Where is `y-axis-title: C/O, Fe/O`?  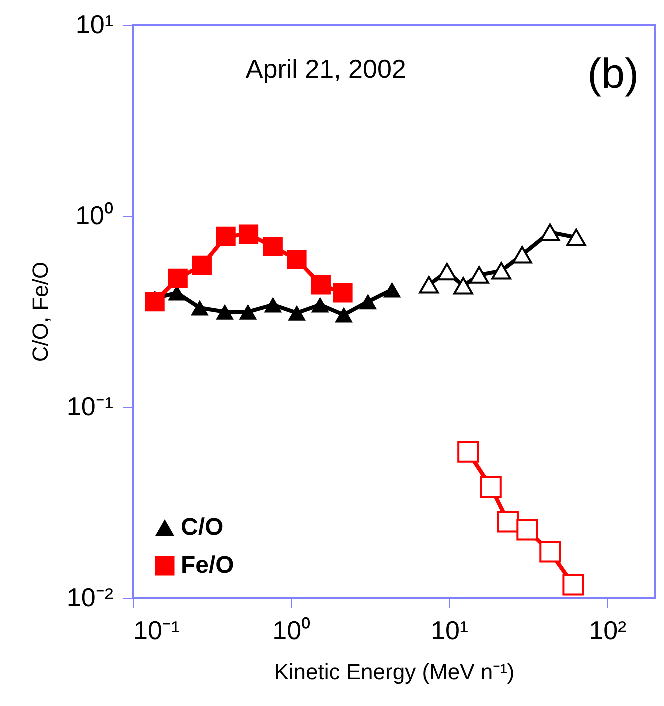 y-axis-title: C/O, Fe/O is located at coordinates (40, 312).